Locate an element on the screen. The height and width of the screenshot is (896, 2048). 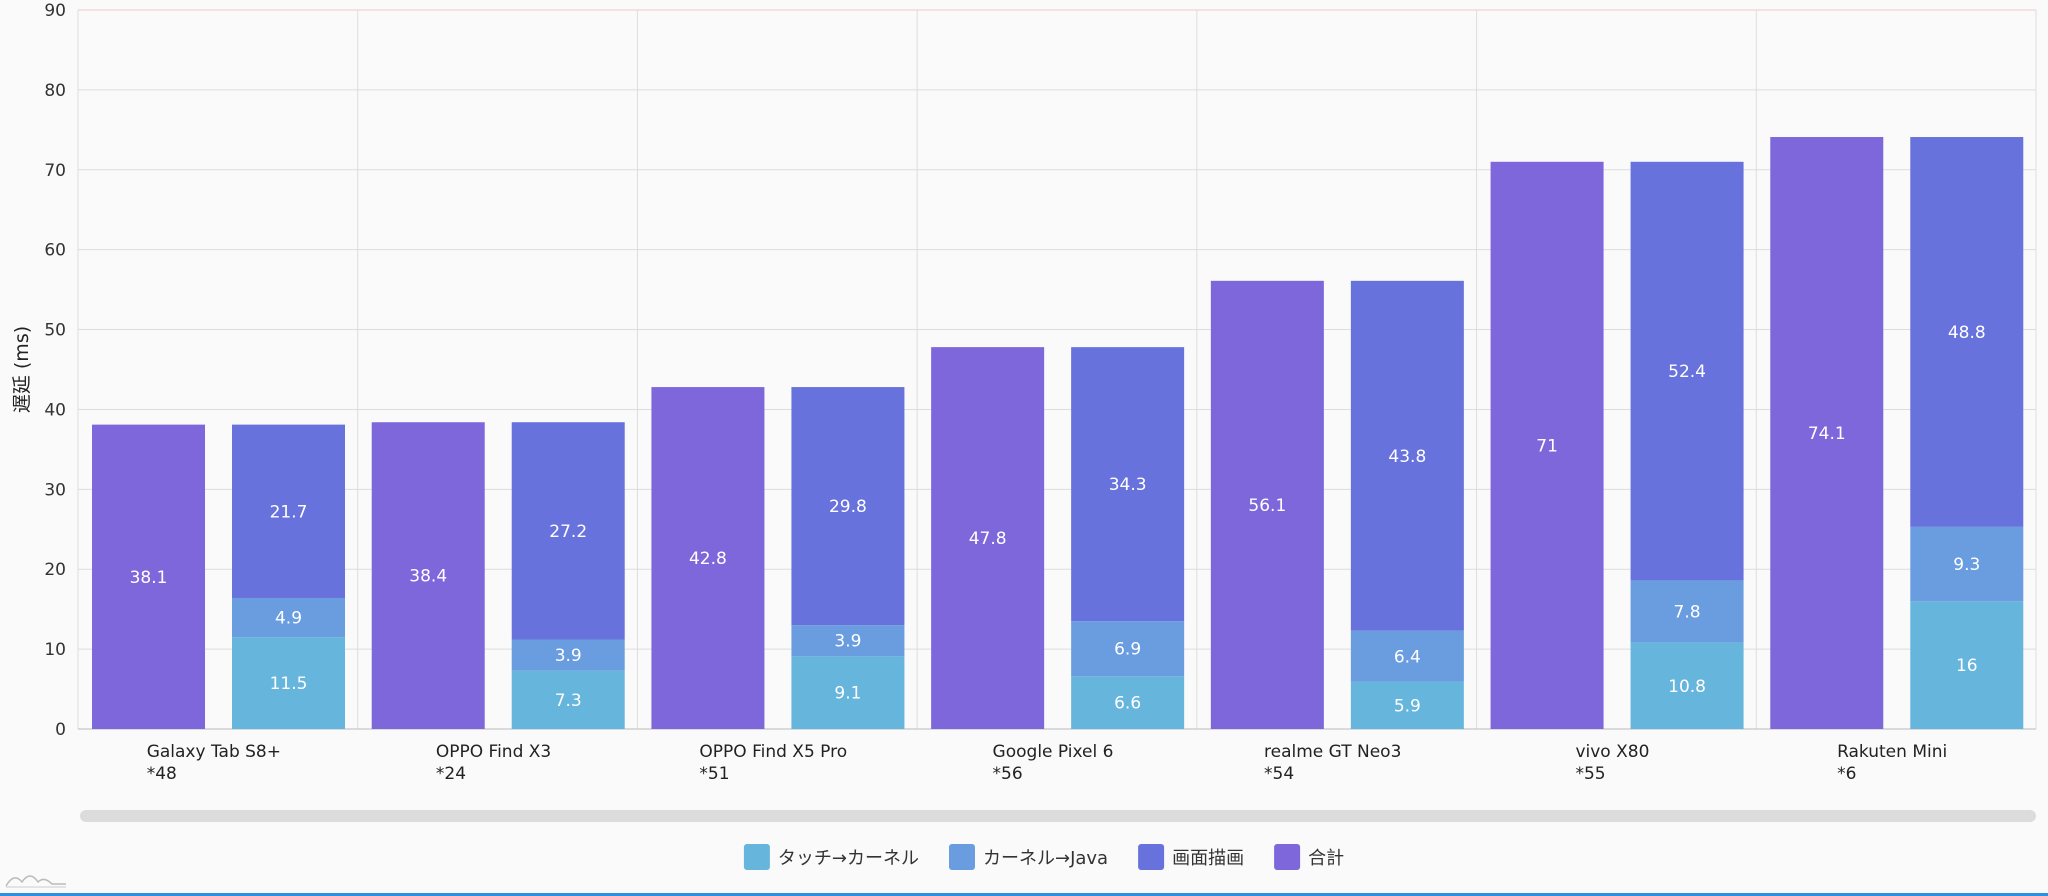
data-label-segment: 9.1 is located at coordinates (847, 694).